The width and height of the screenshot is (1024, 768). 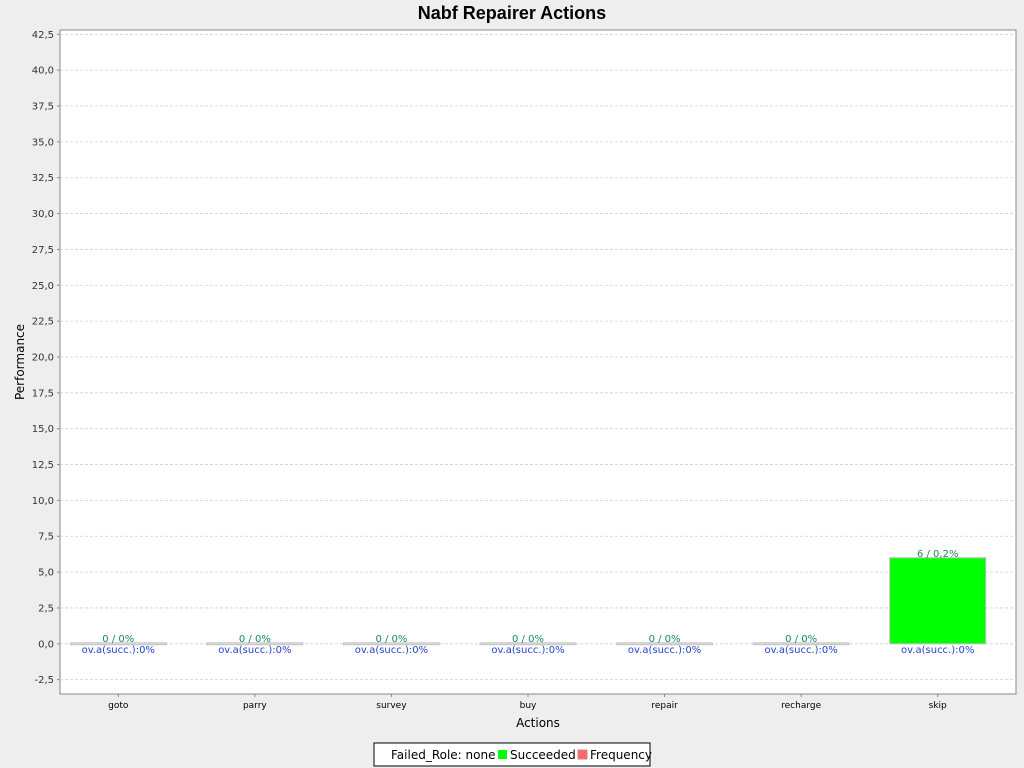 I want to click on y-tick-label: -2,5, so click(x=44, y=680).